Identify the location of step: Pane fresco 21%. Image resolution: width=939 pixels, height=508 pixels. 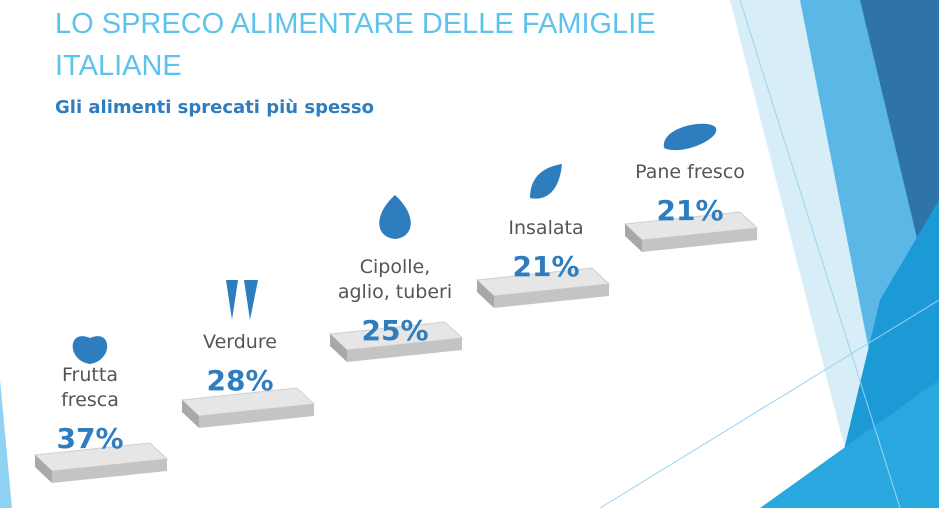
(691, 187).